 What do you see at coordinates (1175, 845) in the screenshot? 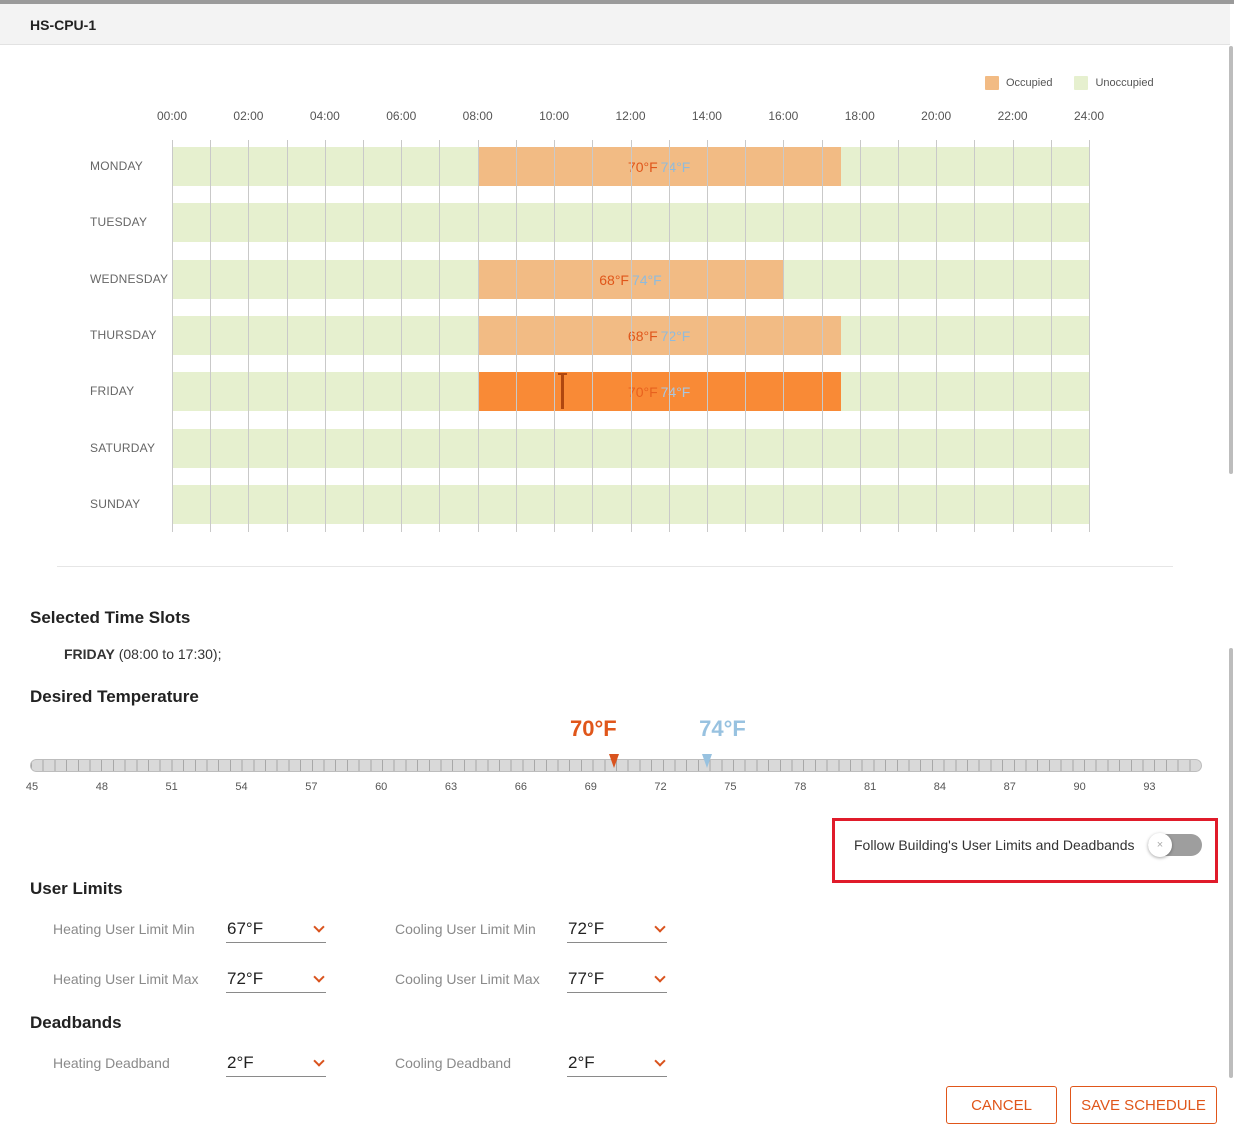
I see `follow-building-toggle: ×` at bounding box center [1175, 845].